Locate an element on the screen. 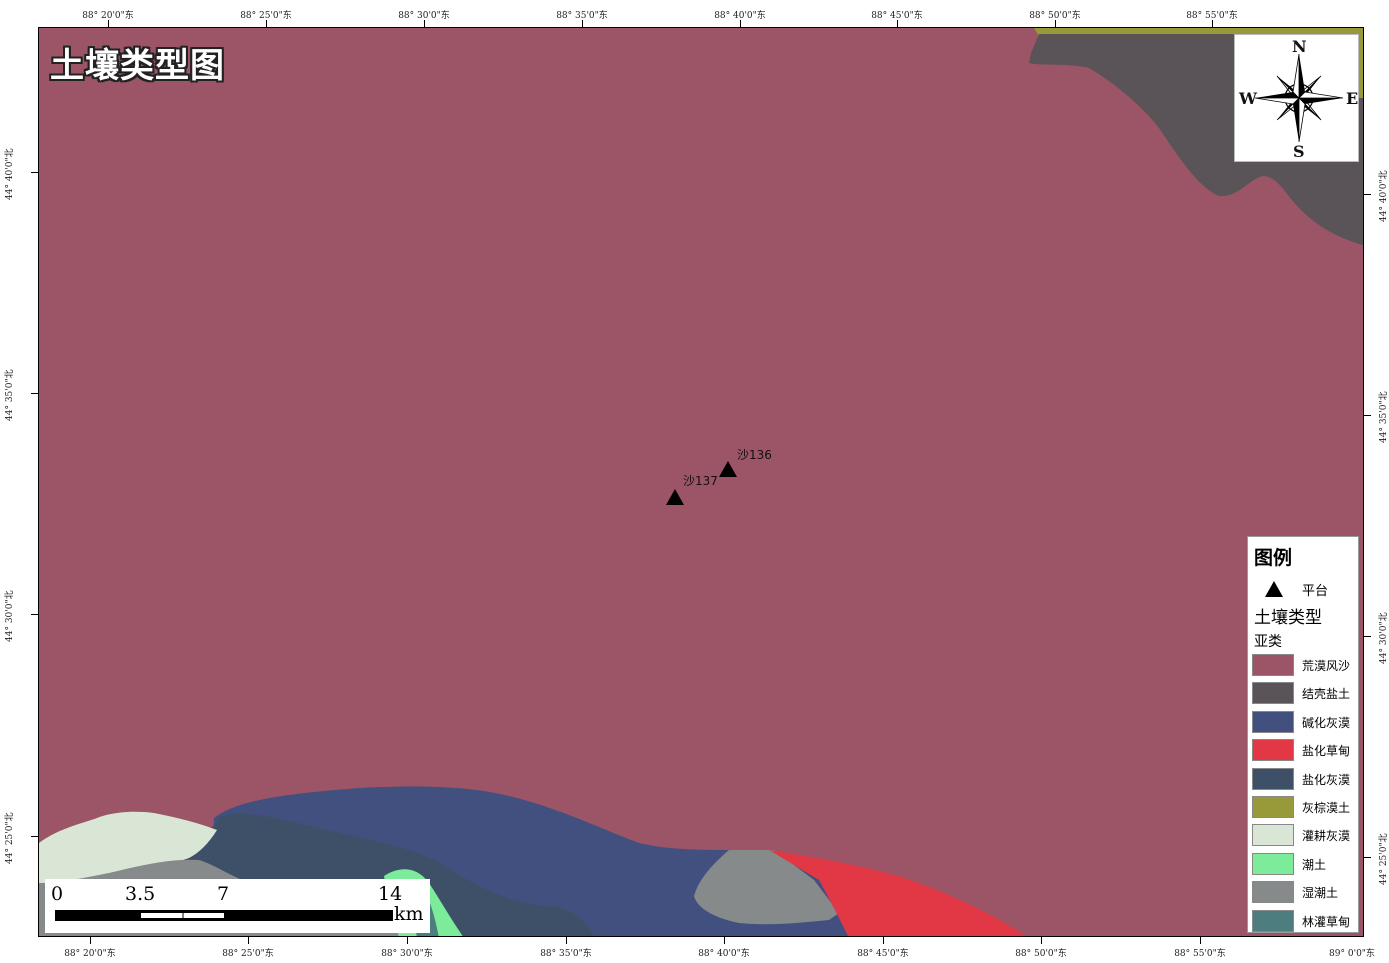 Image resolution: width=1389 pixels, height=963 pixels. legend-item-label: 林灌草甸 is located at coordinates (1326, 921).